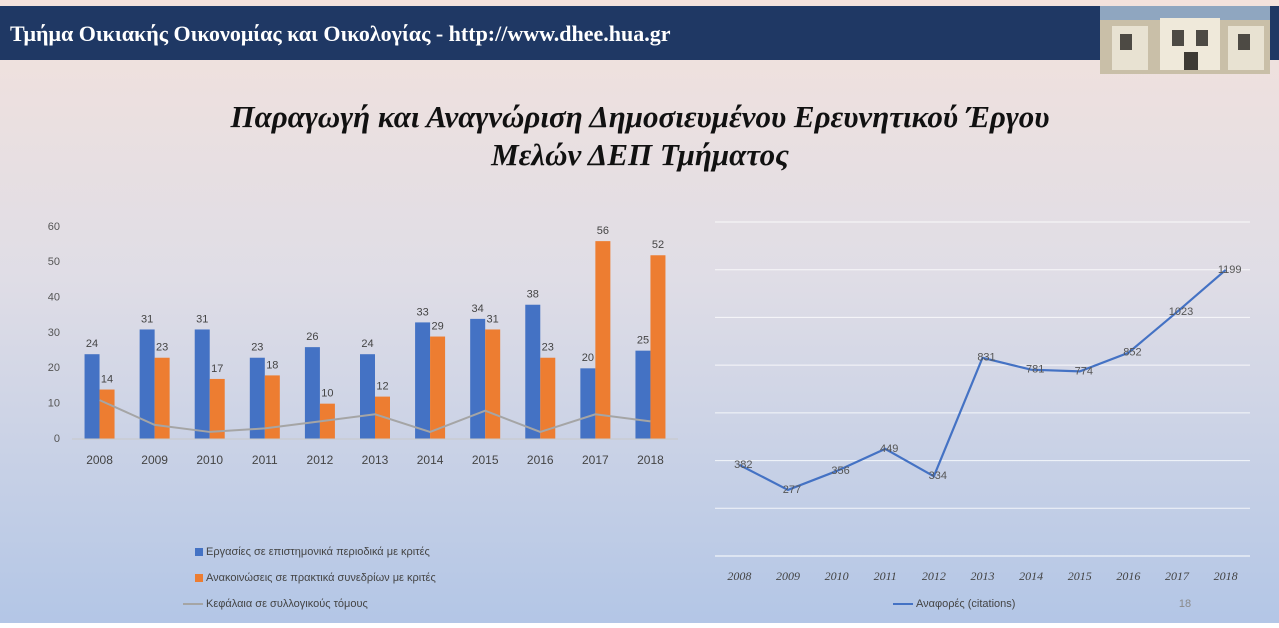  What do you see at coordinates (1181, 312) in the screenshot?
I see `data-label: 1023` at bounding box center [1181, 312].